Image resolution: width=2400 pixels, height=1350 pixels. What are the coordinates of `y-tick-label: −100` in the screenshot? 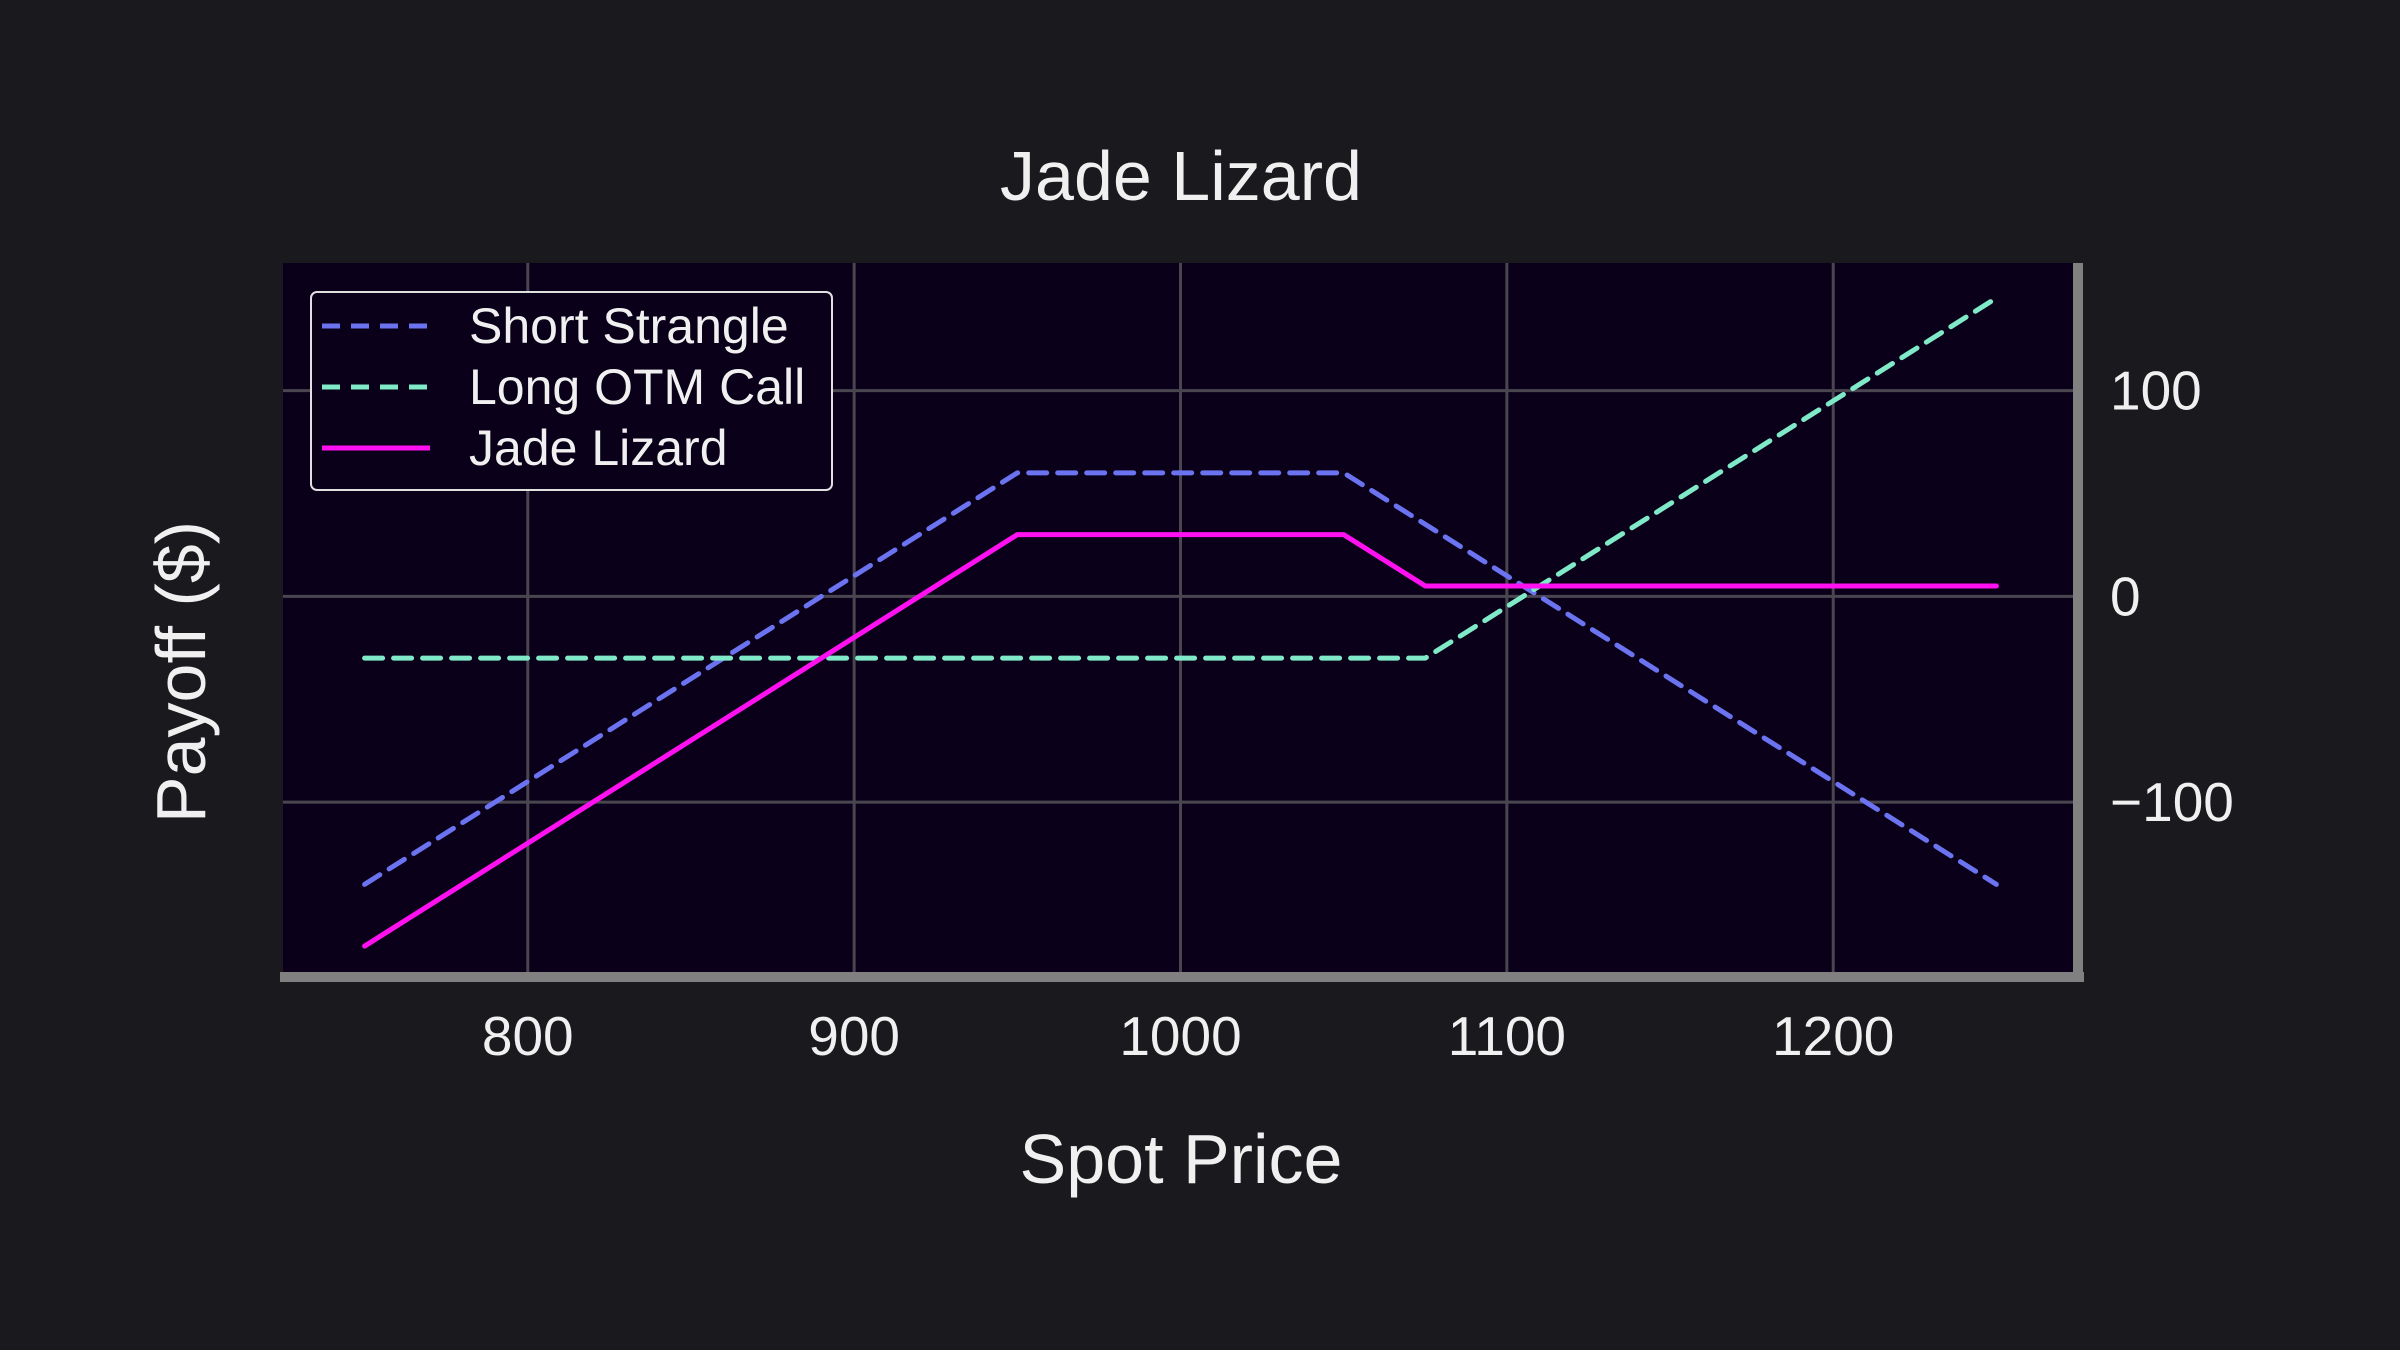 It's located at (2172, 802).